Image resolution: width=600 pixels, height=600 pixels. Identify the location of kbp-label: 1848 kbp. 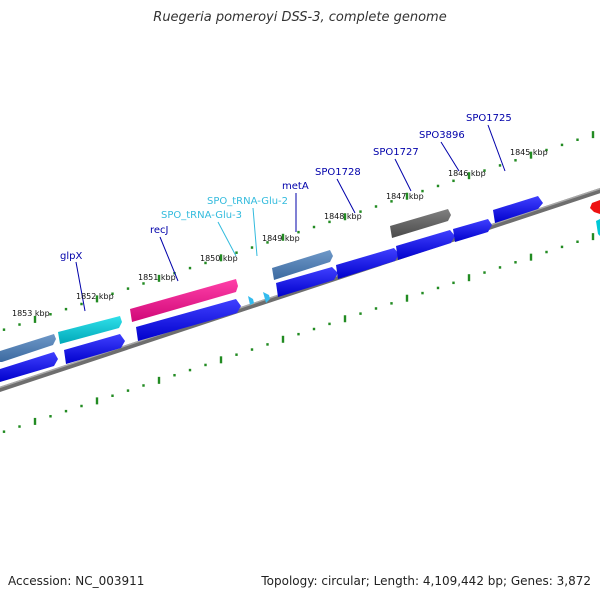
(343, 216).